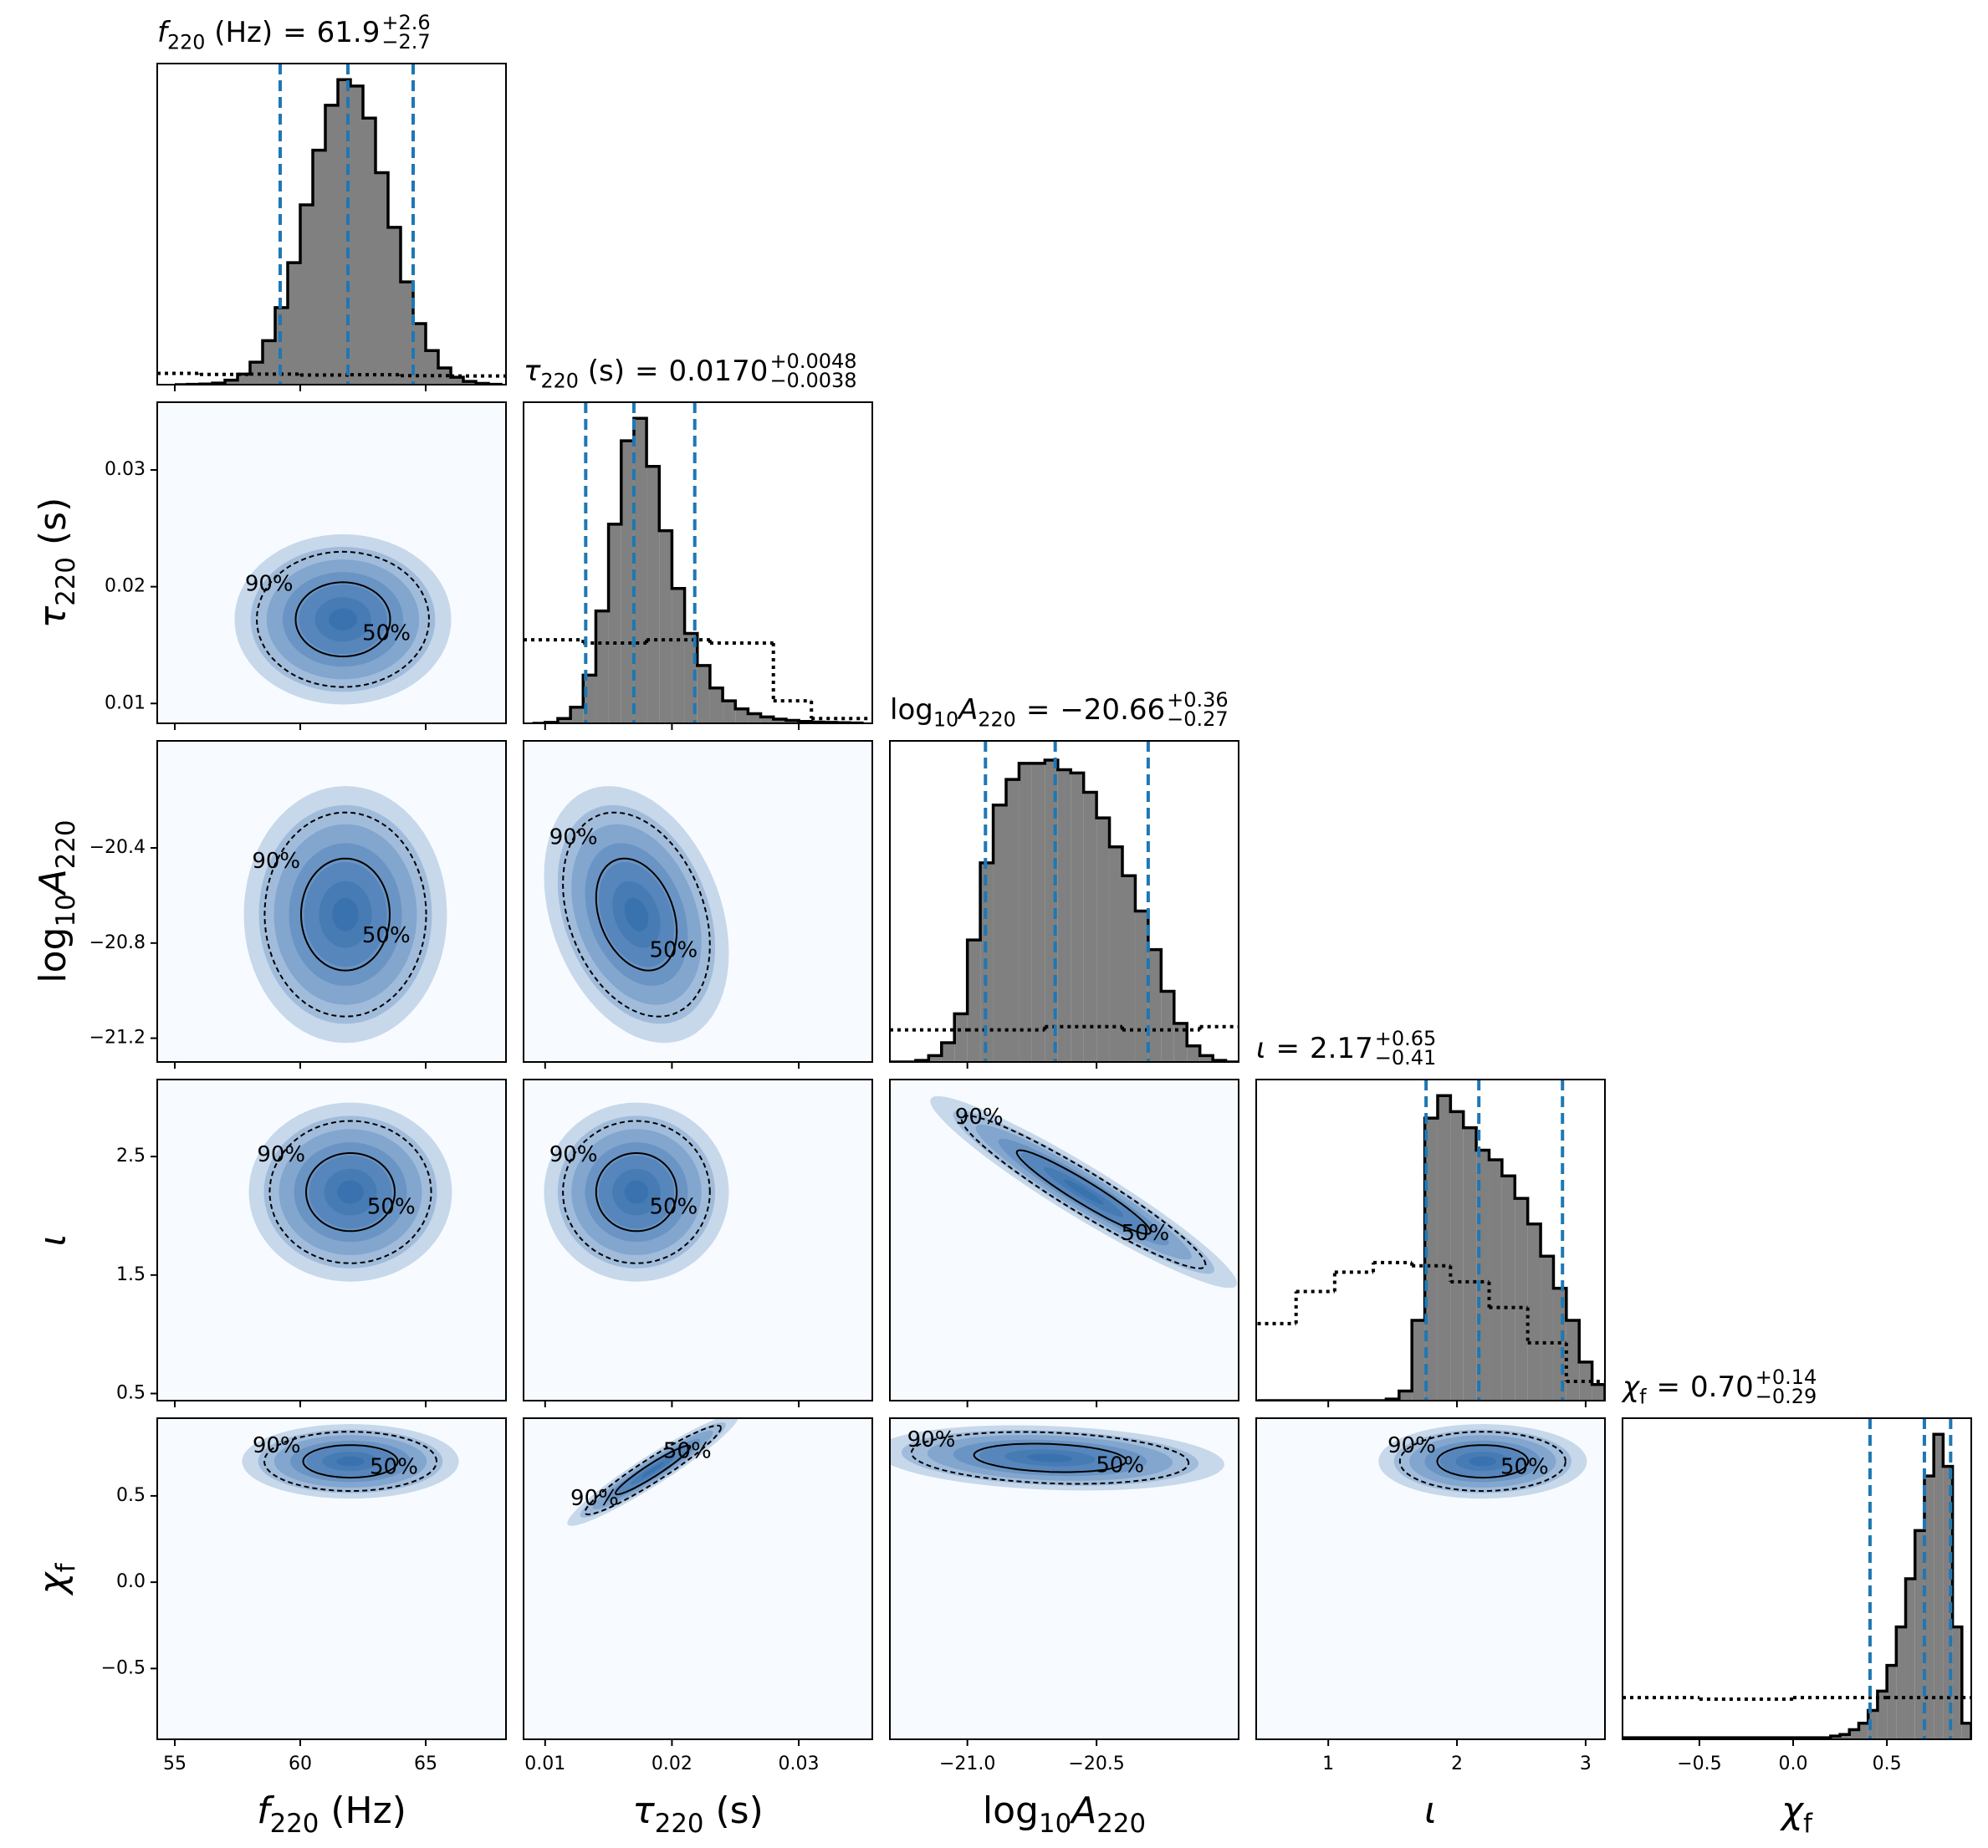 The width and height of the screenshot is (1988, 1848). What do you see at coordinates (1430, 1810) in the screenshot?
I see `label-part: ι` at bounding box center [1430, 1810].